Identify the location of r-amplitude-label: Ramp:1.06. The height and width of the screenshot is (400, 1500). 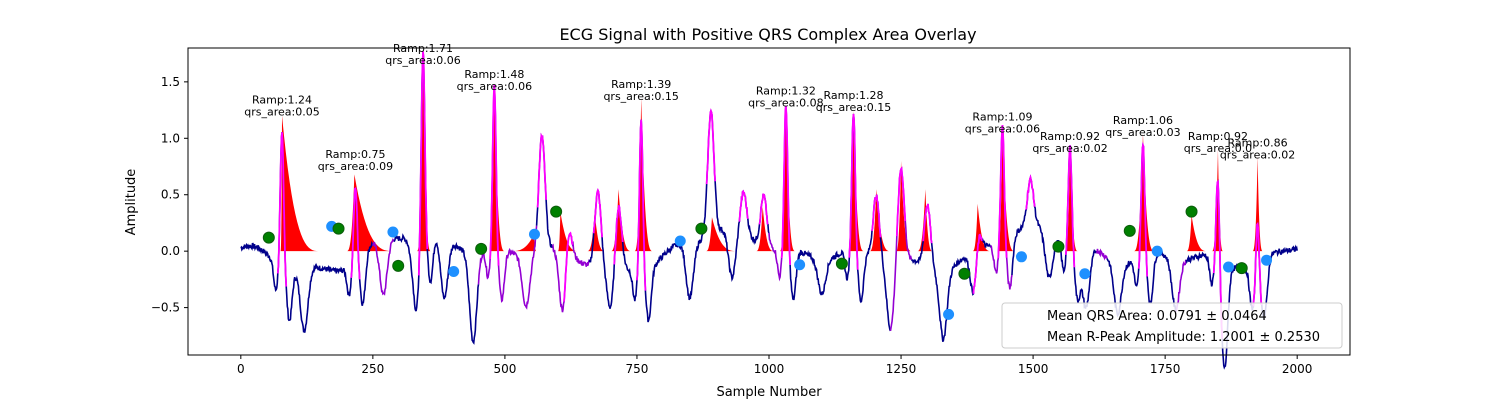
(1143, 120).